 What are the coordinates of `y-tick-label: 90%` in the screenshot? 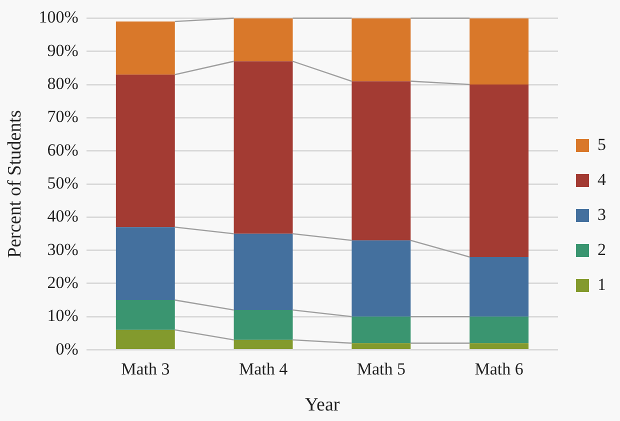 It's located at (62, 50).